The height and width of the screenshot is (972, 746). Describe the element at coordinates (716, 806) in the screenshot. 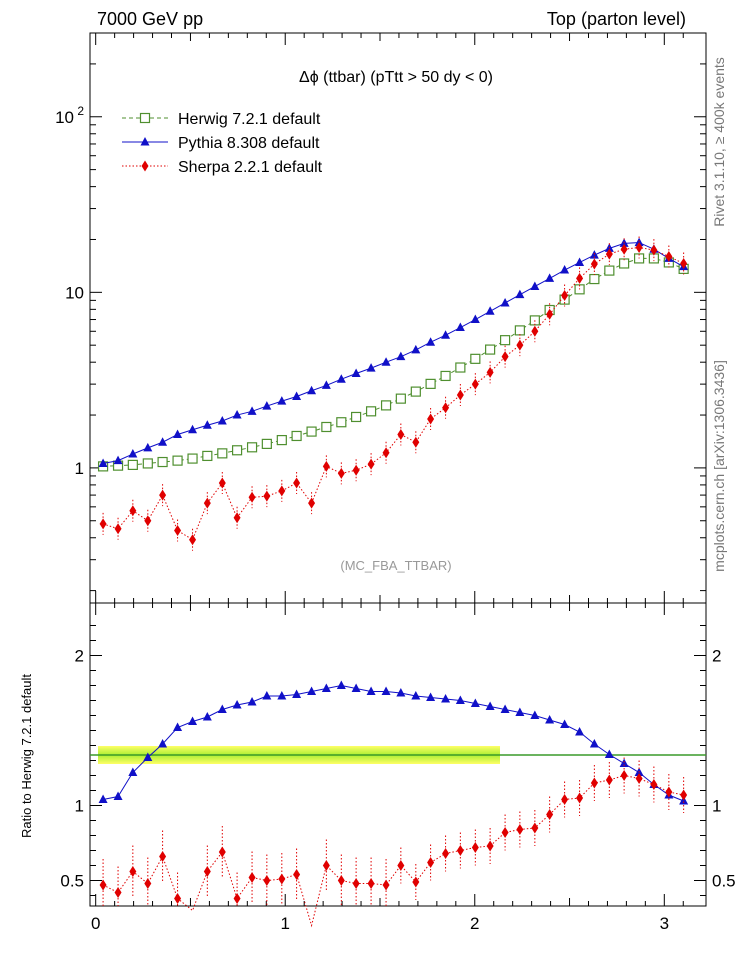

I see `ratio-y-tick-label-right: 1` at that location.